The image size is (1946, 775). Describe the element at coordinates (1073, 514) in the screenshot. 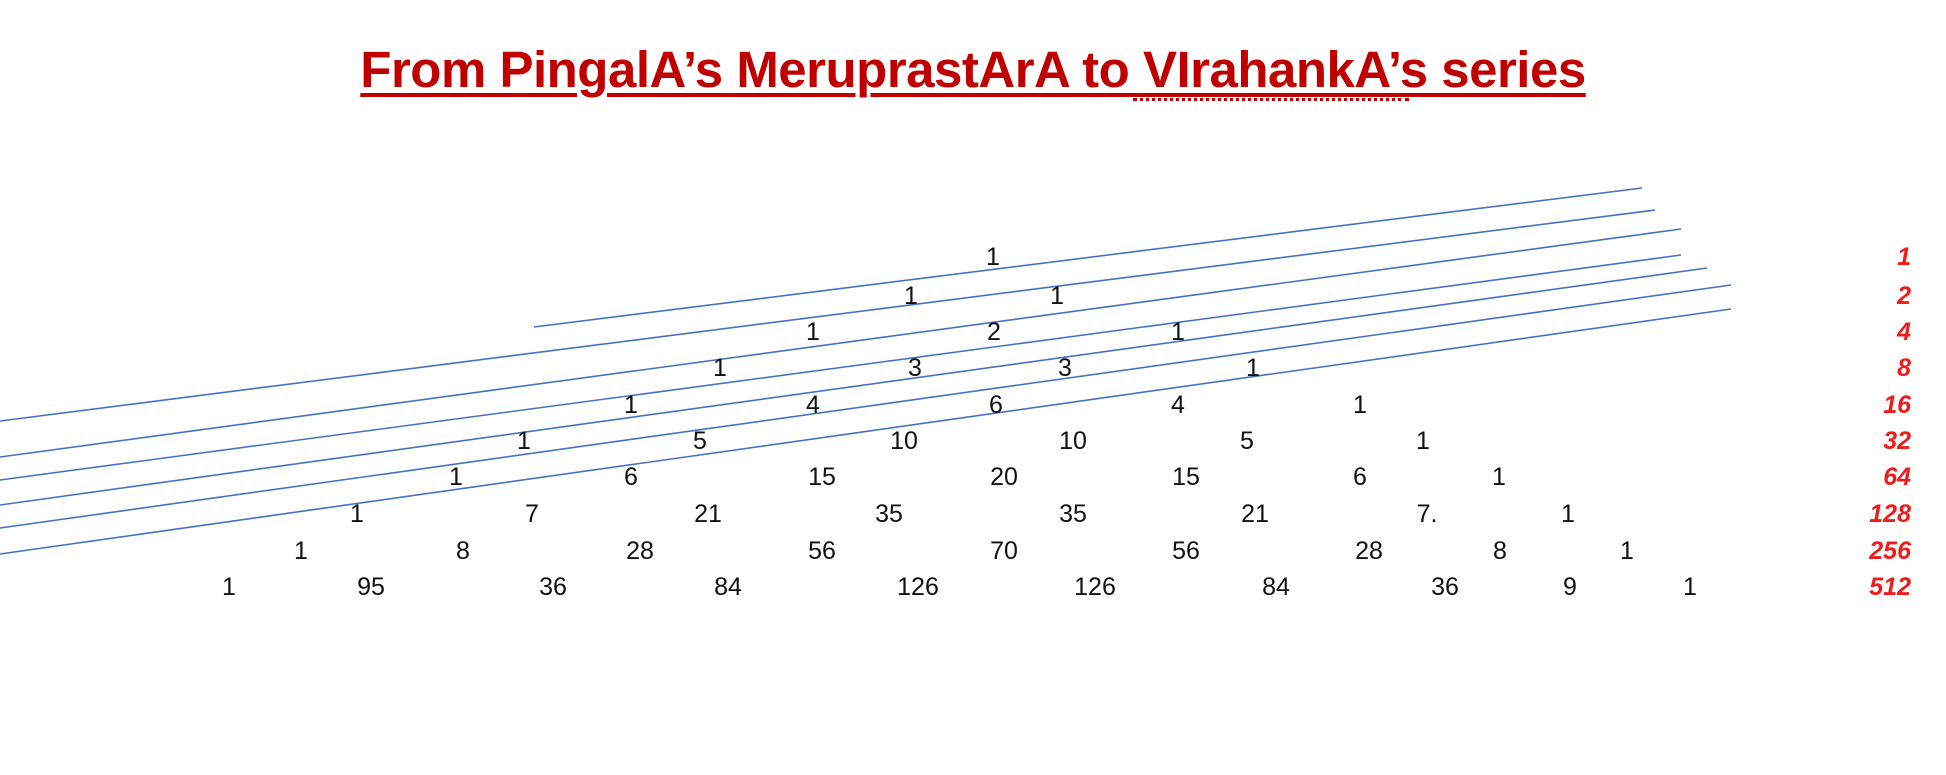

I see `triangle-number-r8-c5: 35` at that location.